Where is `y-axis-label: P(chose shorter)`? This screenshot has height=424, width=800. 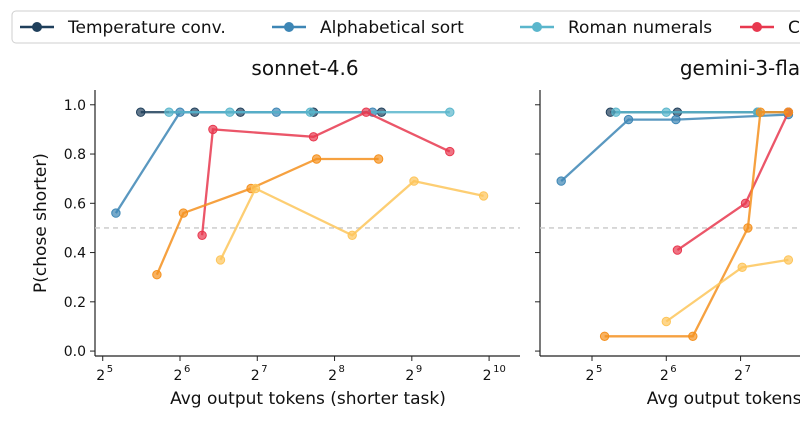 y-axis-label: P(chose shorter) is located at coordinates (41, 223).